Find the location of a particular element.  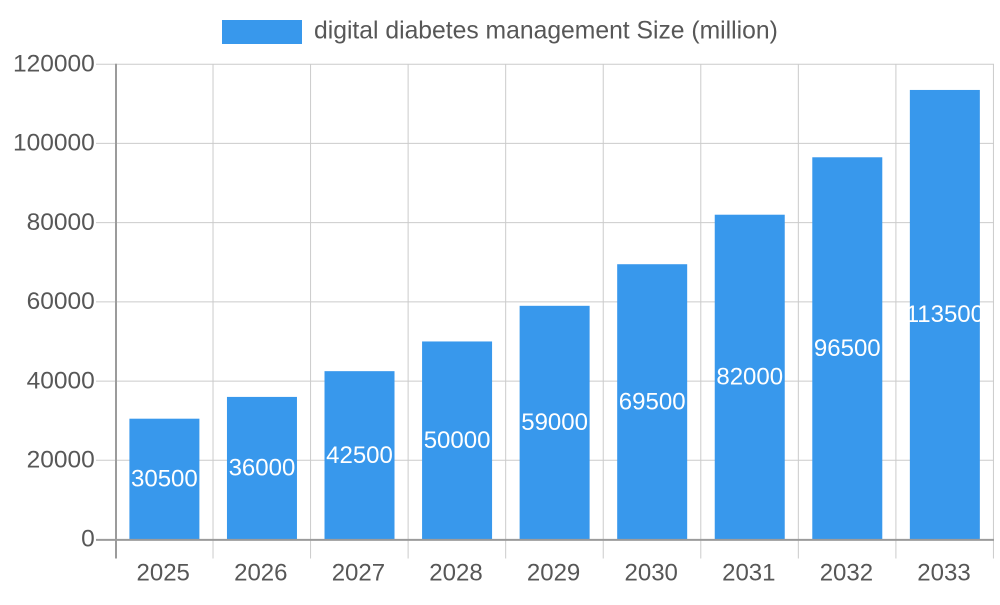

svg-text: 2033 is located at coordinates (943, 573).